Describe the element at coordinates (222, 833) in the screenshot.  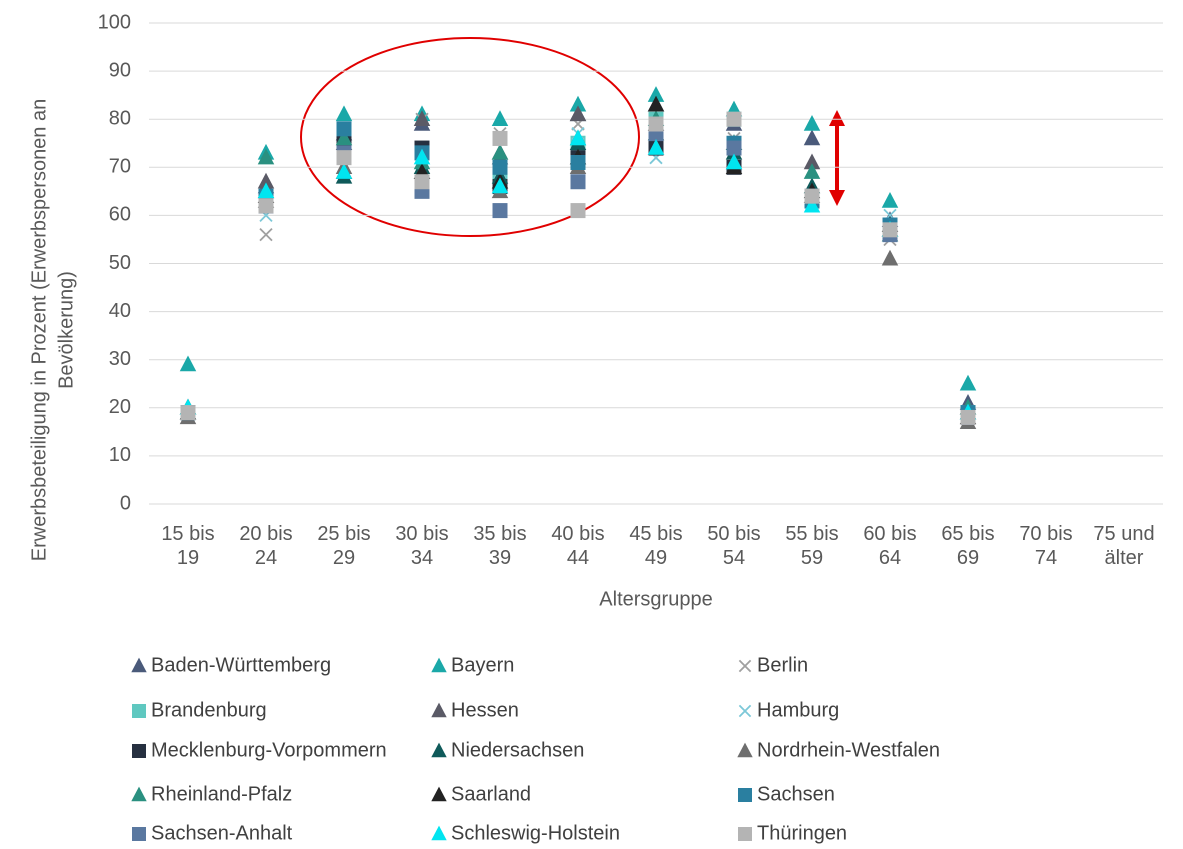
I see `legend-label: Sachsen-Anhalt` at that location.